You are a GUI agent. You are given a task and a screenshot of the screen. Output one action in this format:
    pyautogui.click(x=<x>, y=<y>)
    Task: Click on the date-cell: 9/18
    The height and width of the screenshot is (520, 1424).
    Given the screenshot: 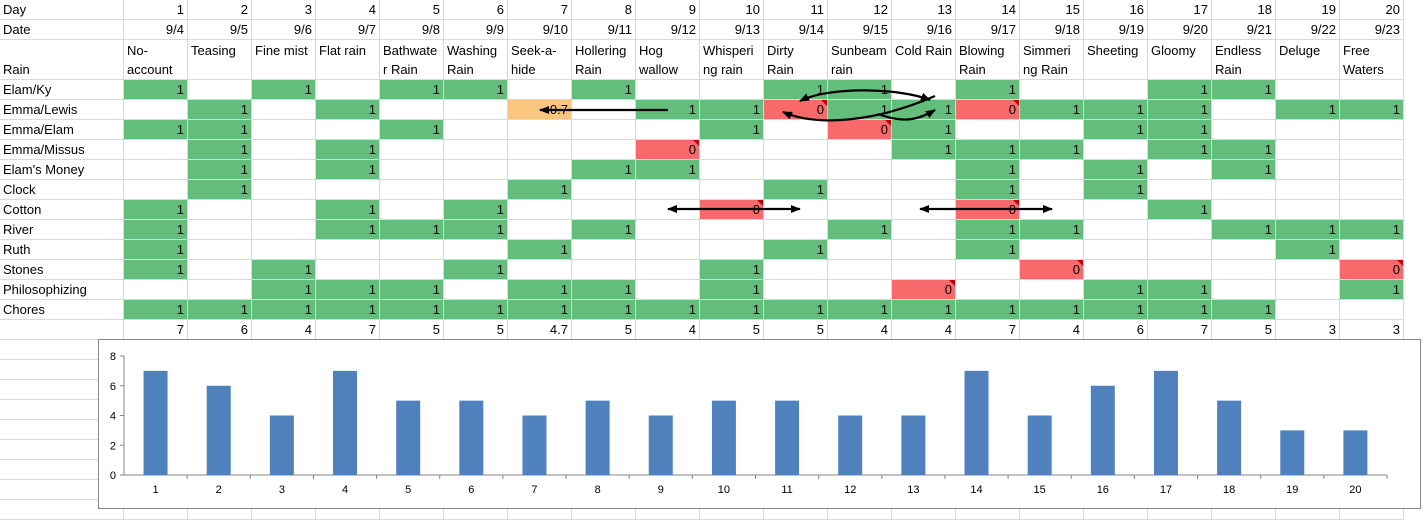 What is the action you would take?
    pyautogui.click(x=1052, y=30)
    